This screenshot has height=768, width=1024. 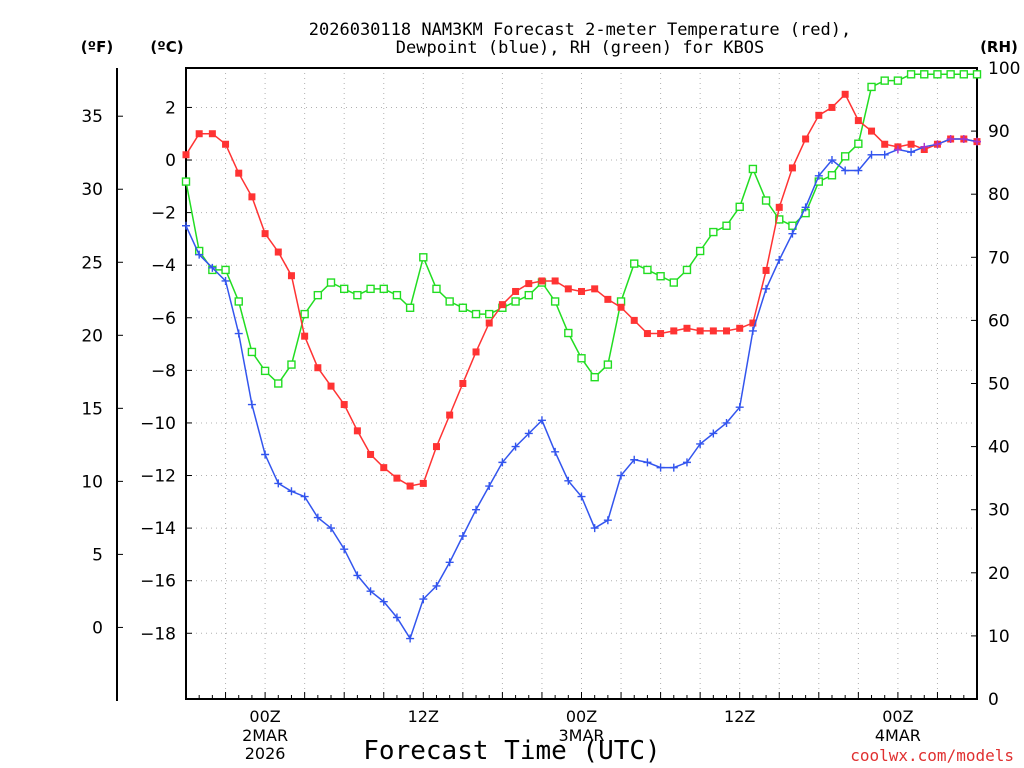 I want to click on chart-title-line-2: Dewpoint (blue), RH (green) for KBOS, so click(x=580, y=48).